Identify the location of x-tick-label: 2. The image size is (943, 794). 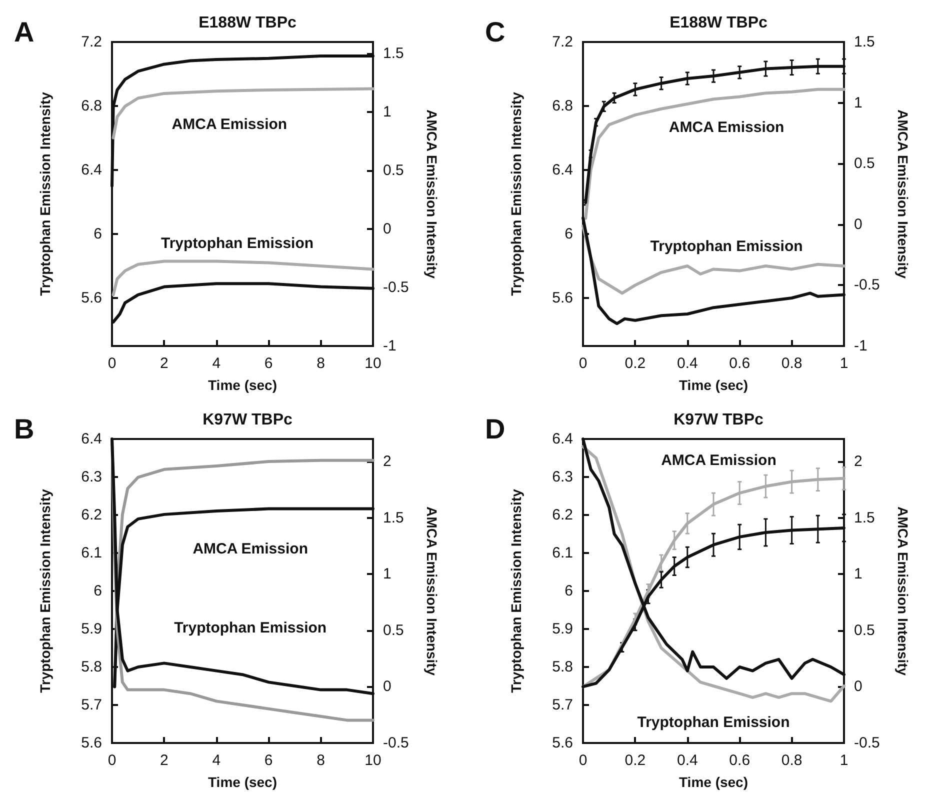
(164, 363).